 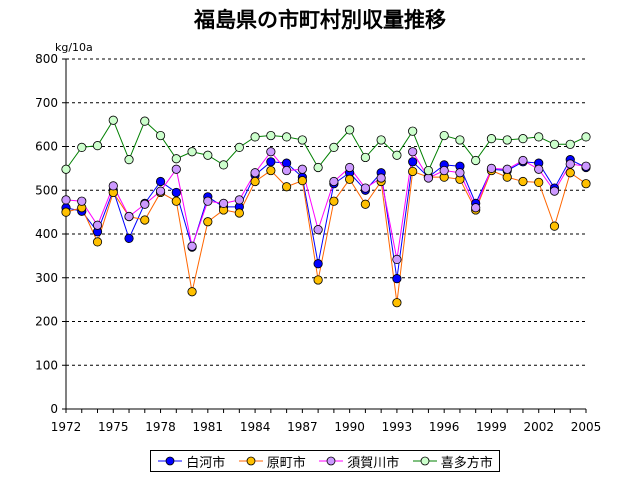 What do you see at coordinates (538, 427) in the screenshot?
I see `x-tick-label-2002: 2002` at bounding box center [538, 427].